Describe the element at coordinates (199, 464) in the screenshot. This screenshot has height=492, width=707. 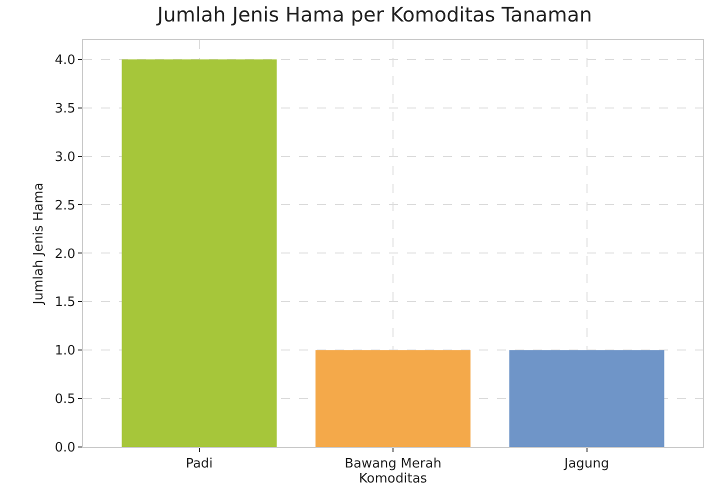
I see `x-tick-label: Padi` at that location.